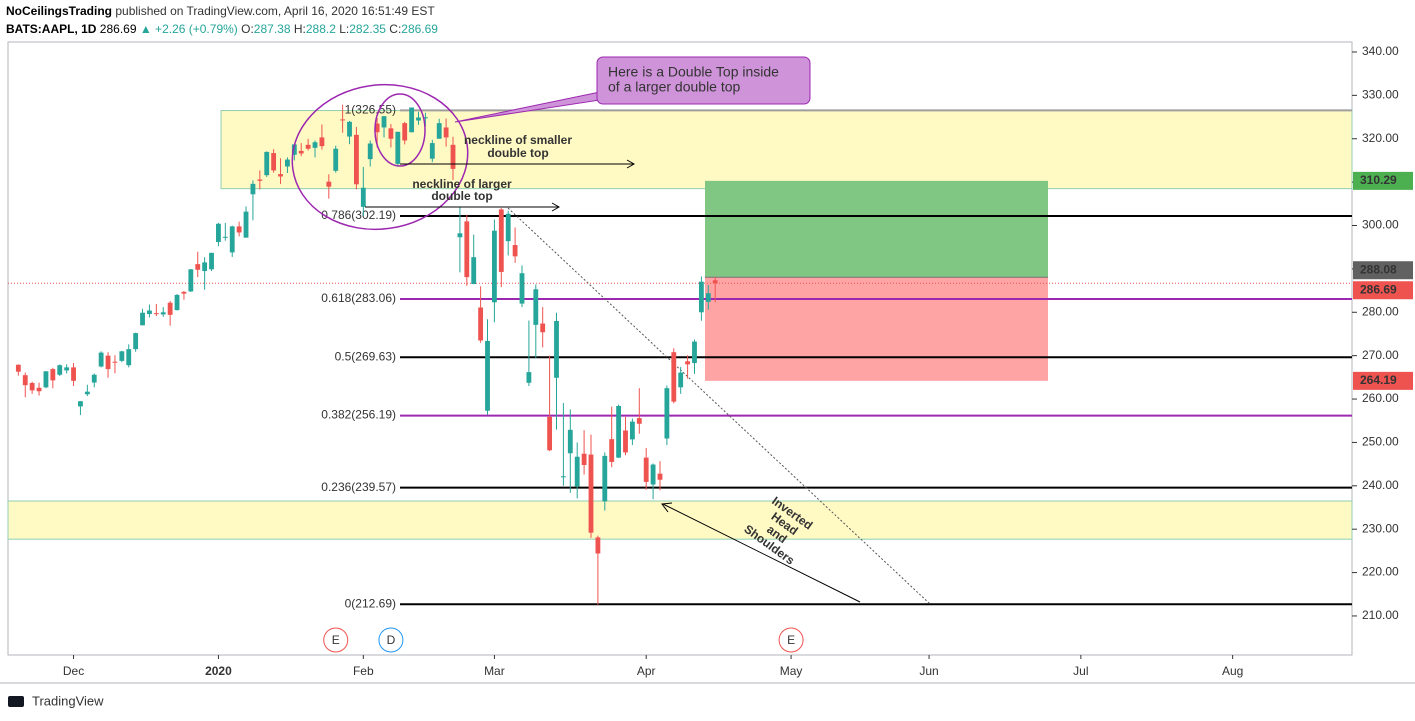  What do you see at coordinates (876, 229) in the screenshot?
I see `profit-zone` at bounding box center [876, 229].